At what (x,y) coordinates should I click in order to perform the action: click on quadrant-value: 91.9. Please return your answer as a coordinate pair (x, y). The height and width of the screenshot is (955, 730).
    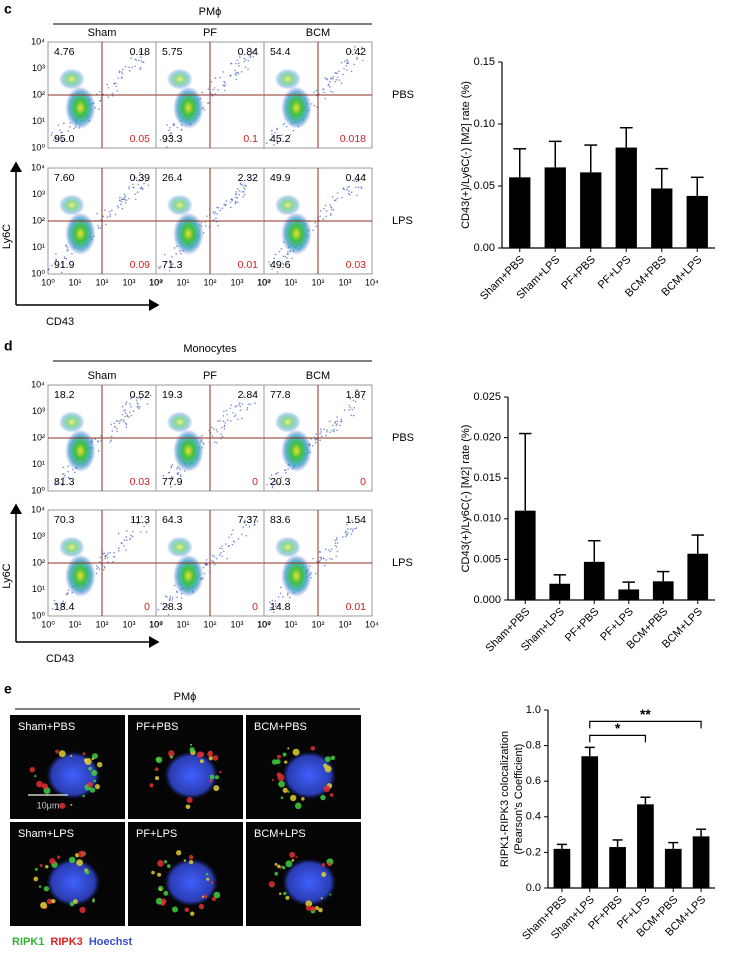
    Looking at the image, I should click on (64, 265).